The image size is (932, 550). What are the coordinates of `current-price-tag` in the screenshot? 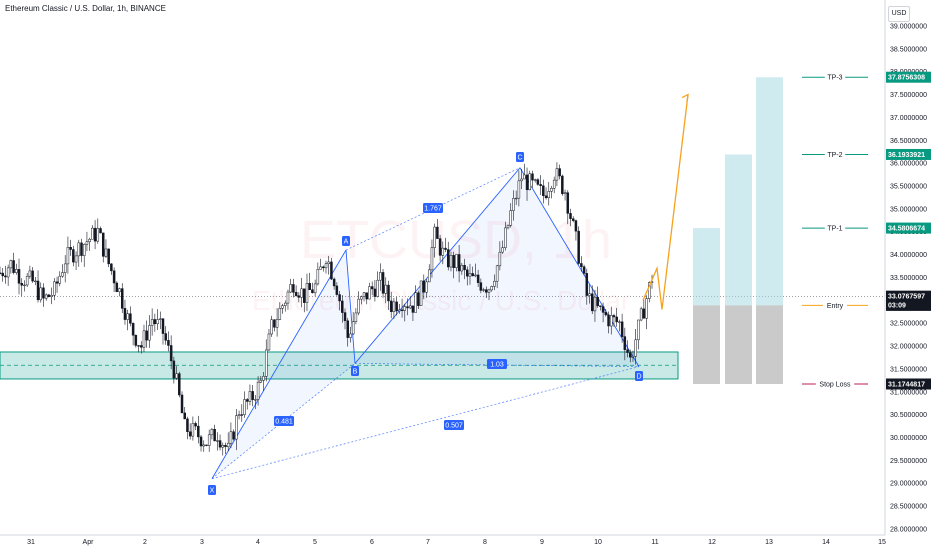 It's located at (908, 300).